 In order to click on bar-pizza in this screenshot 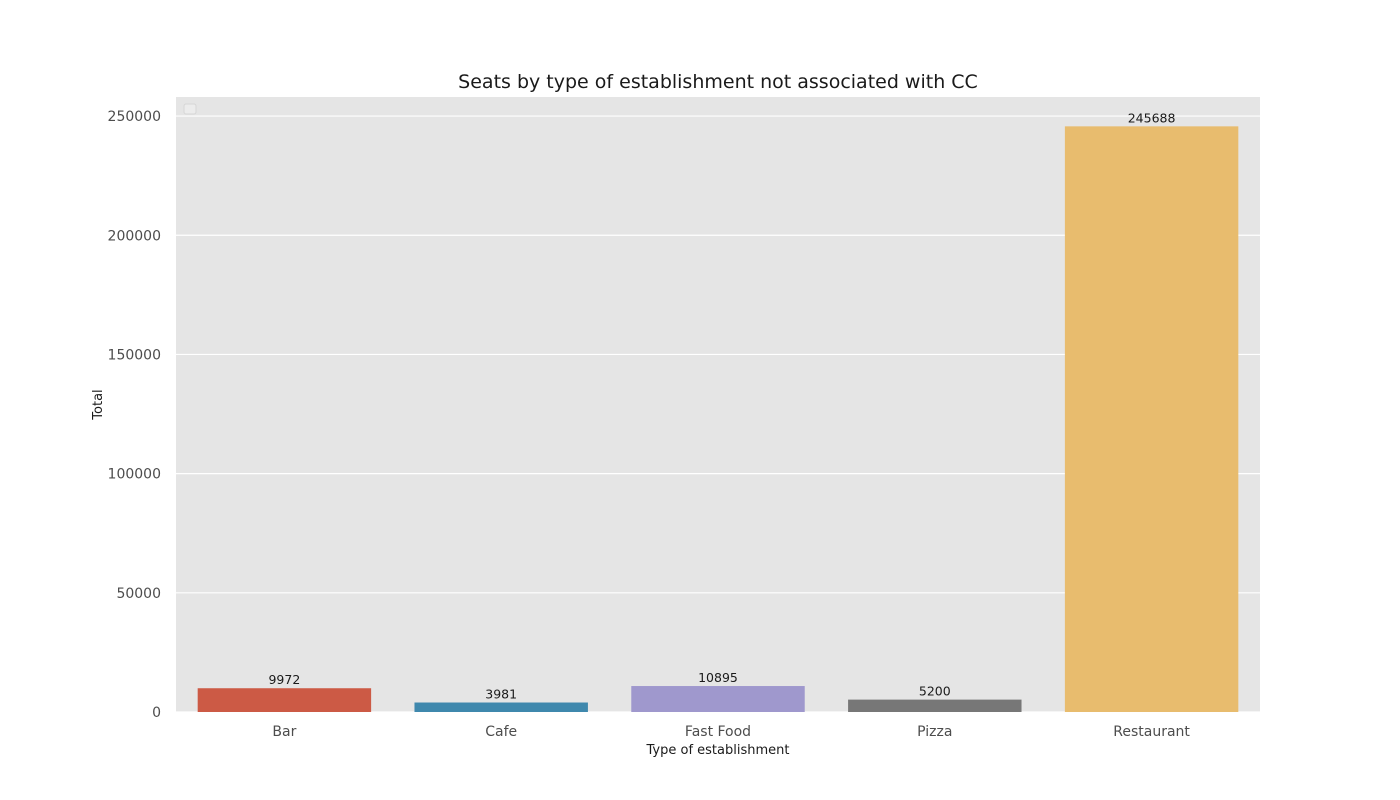, I will do `click(935, 705)`.